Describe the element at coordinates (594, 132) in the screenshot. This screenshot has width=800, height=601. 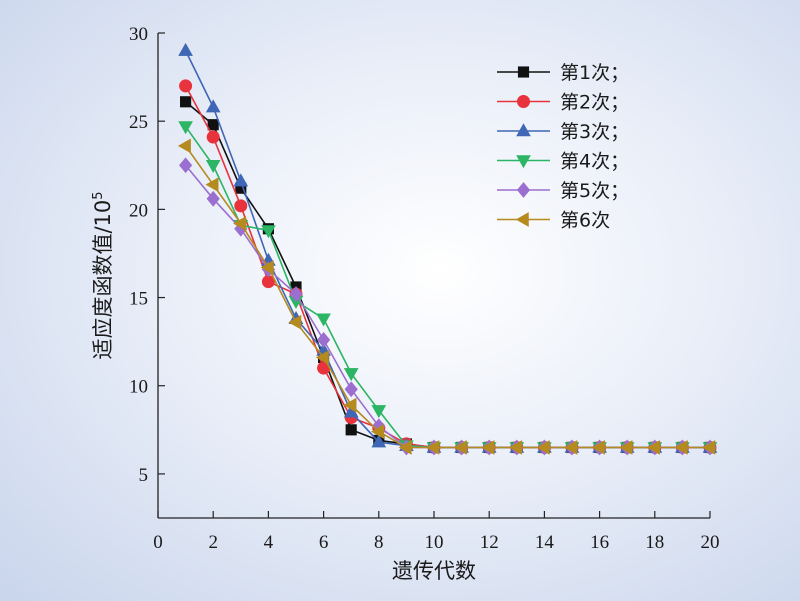
I see `legend-label: 第3次；` at that location.